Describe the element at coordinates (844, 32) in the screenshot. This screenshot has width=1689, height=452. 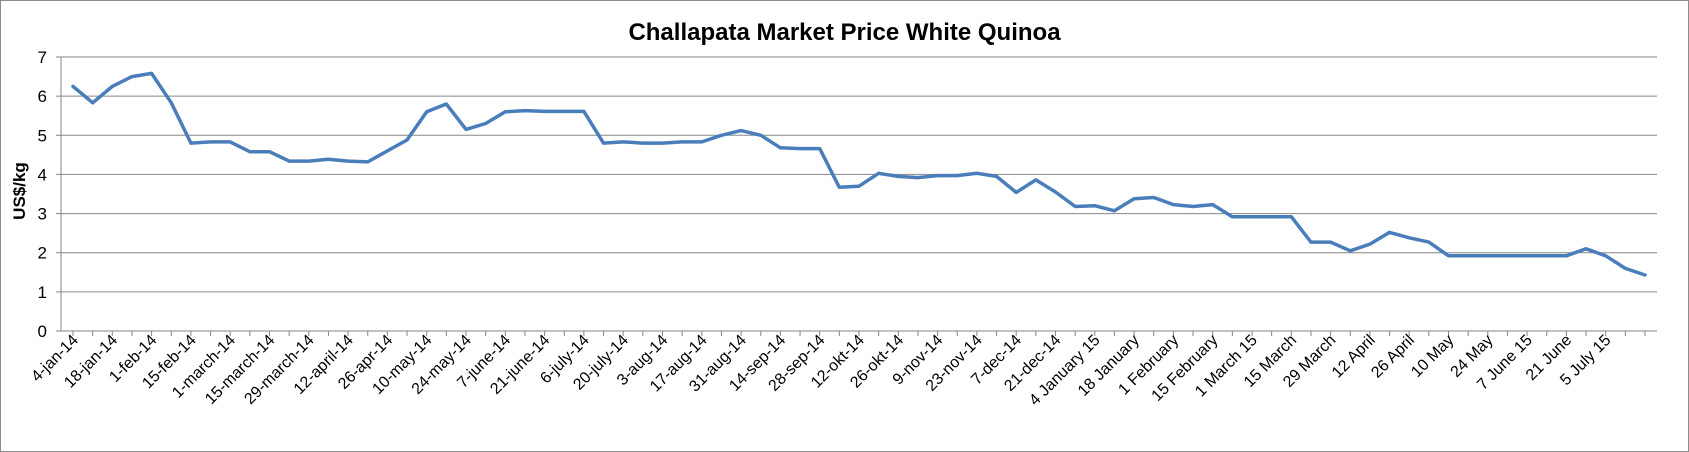
I see `chart-title: Challapata Market Price White Quinoa` at that location.